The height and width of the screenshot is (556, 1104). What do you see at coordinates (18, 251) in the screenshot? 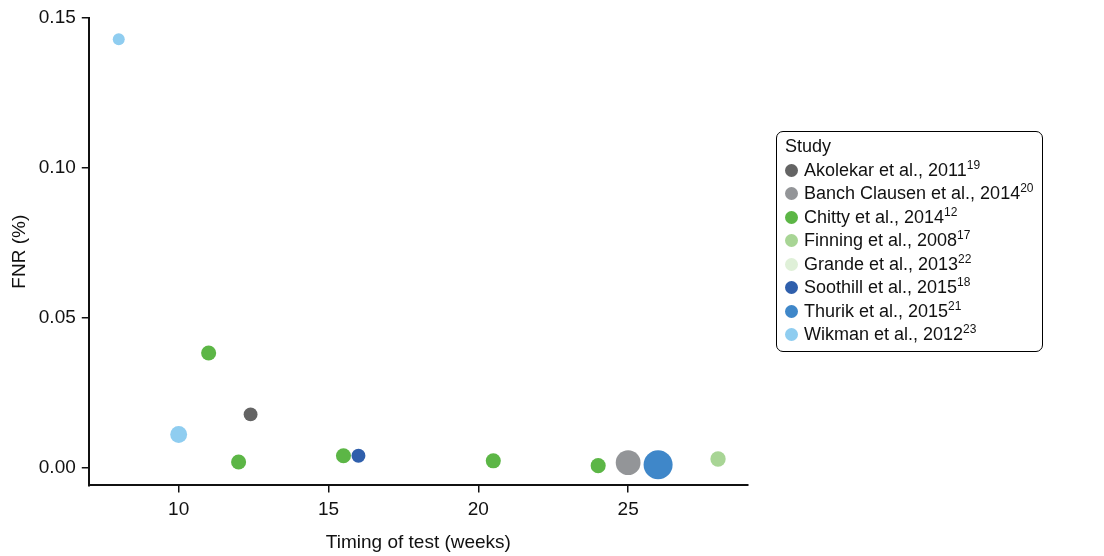
I see `y-axis-title: FNR (%)` at bounding box center [18, 251].